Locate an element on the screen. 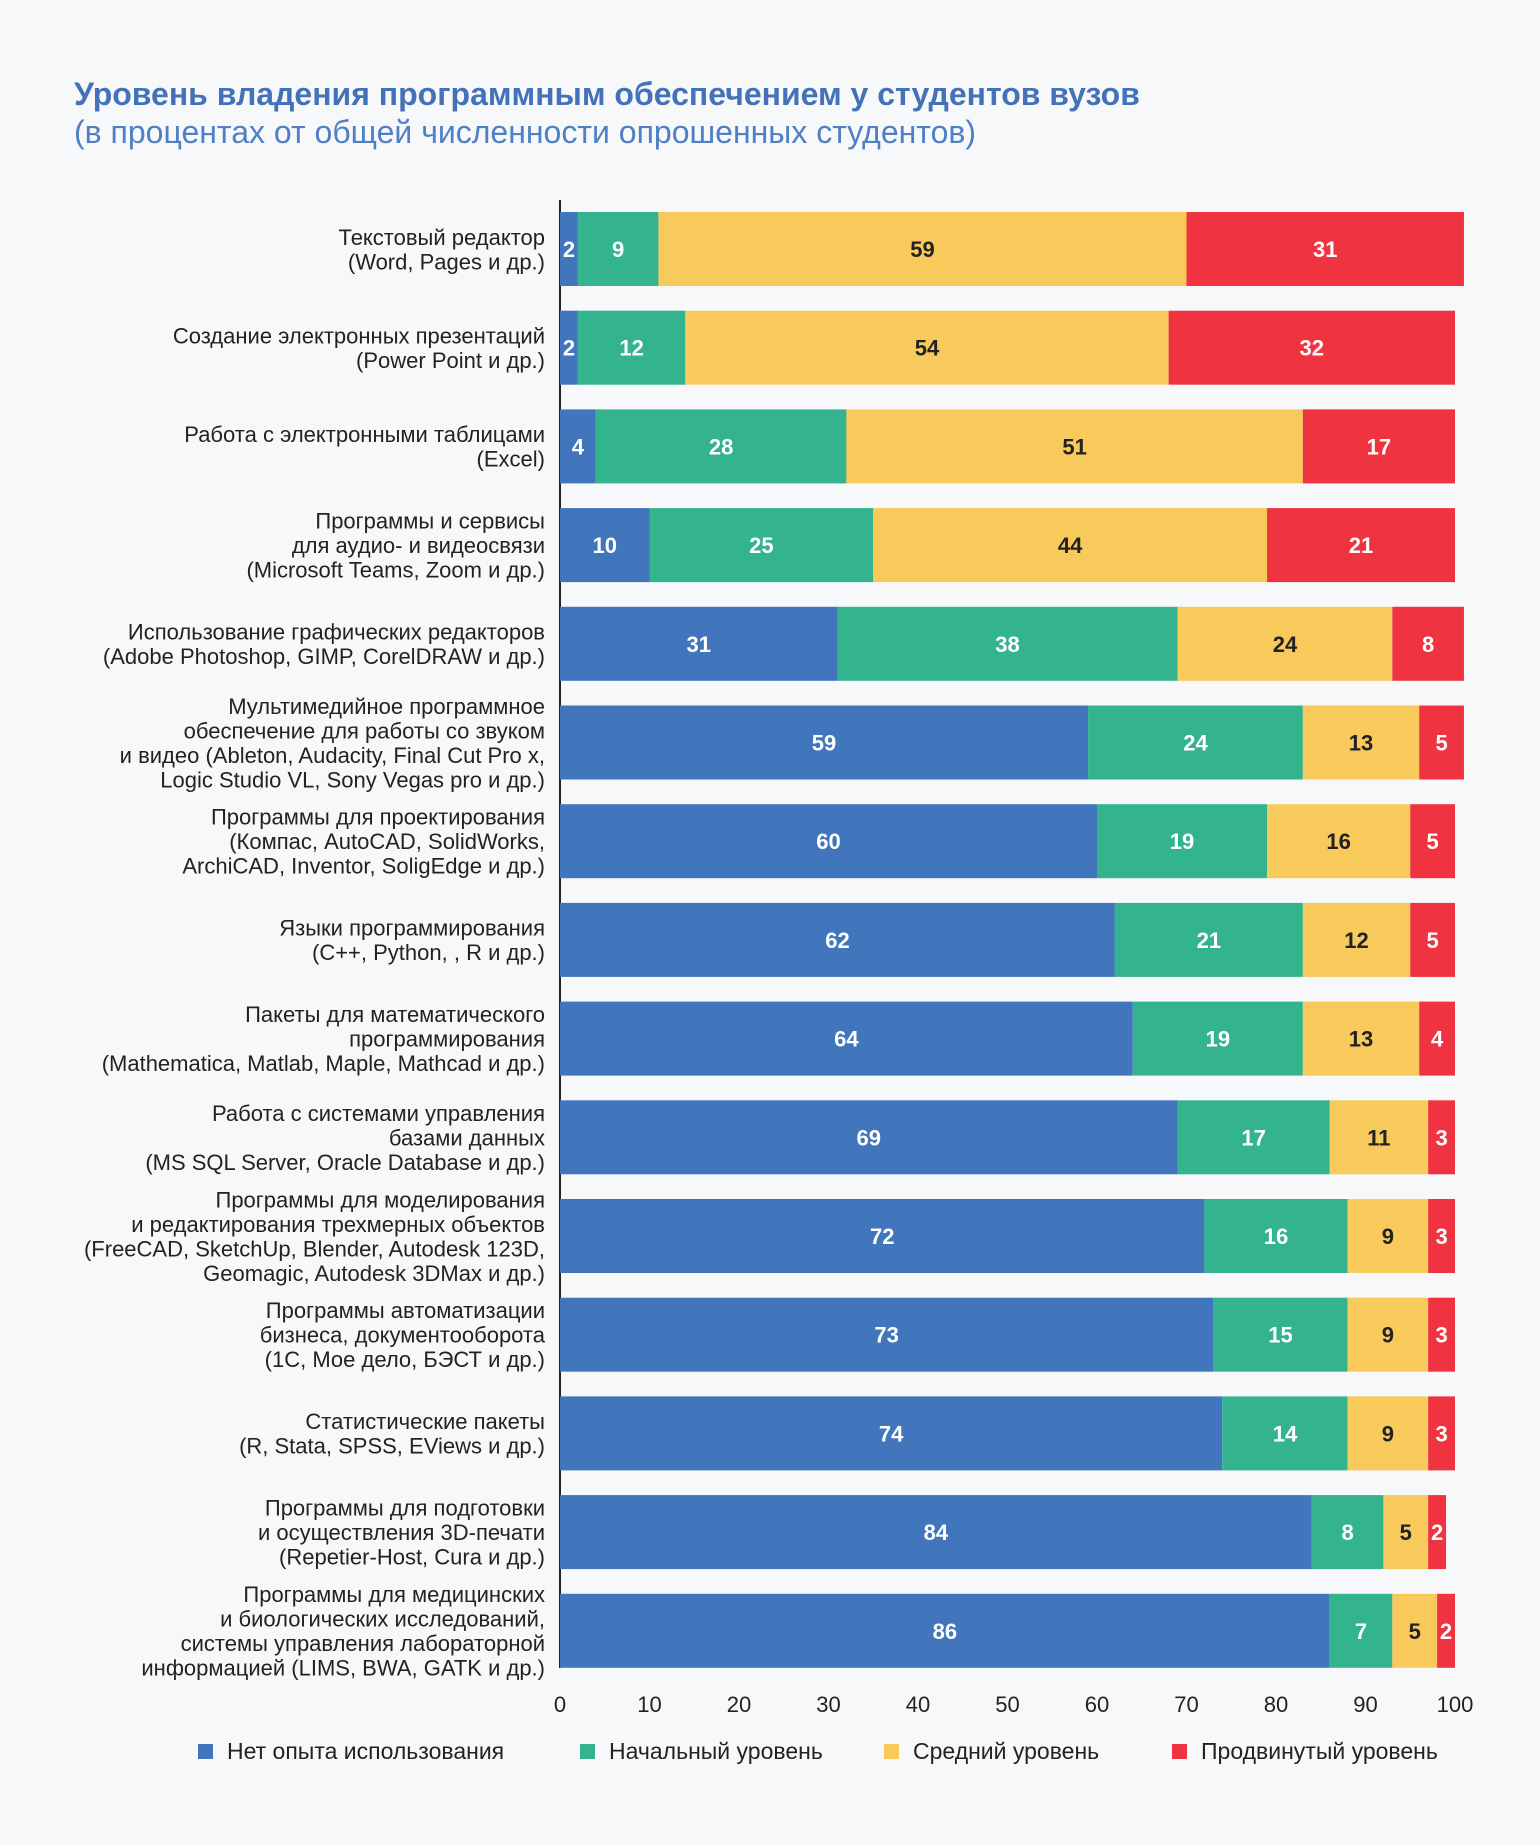 This screenshot has width=1540, height=1845. data-label: 73 is located at coordinates (886, 1335).